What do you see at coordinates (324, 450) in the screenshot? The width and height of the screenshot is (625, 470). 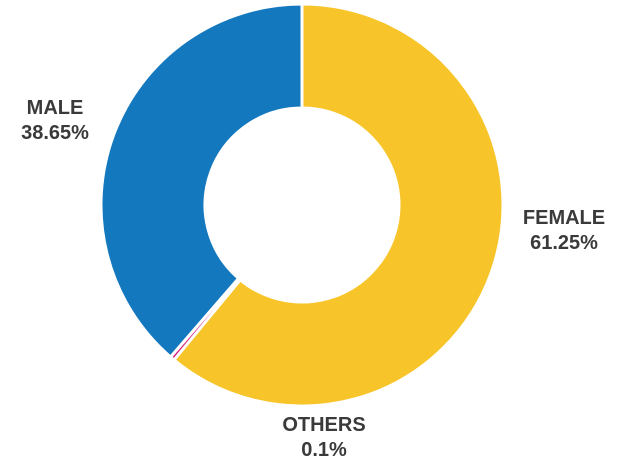 I see `label-others-value: 0.1%` at bounding box center [324, 450].